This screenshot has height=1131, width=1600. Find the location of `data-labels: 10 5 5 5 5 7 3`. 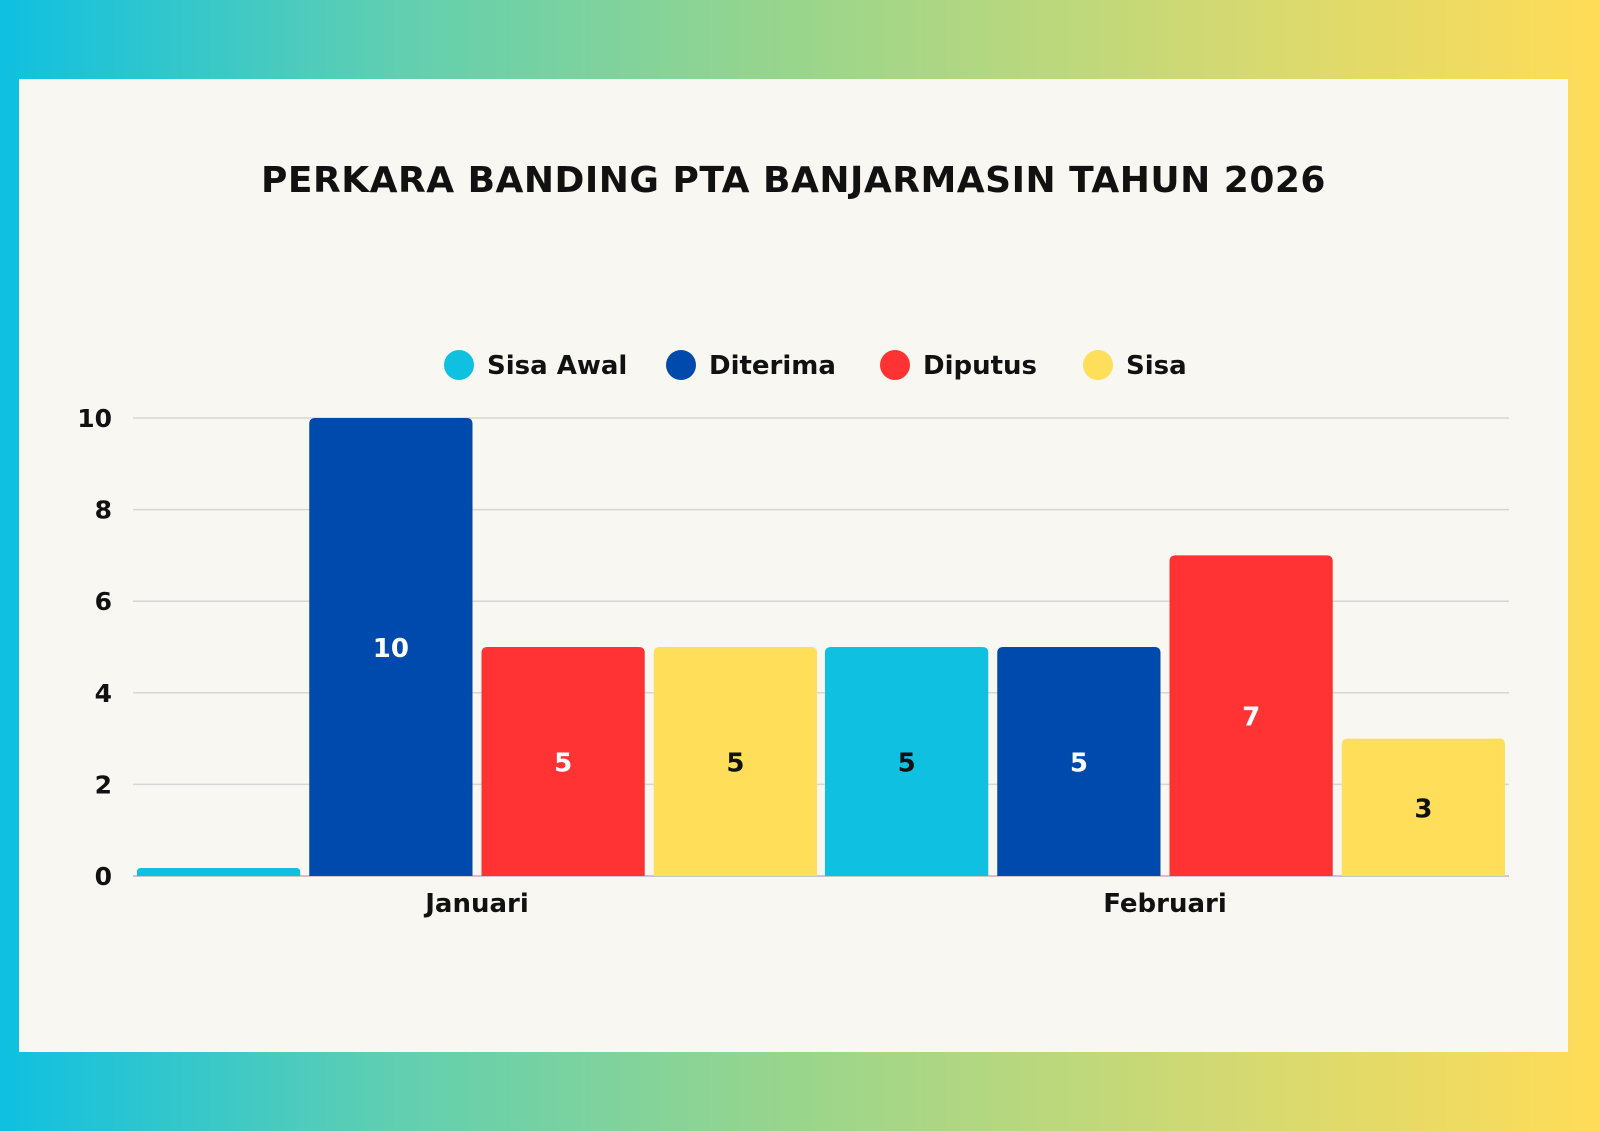

data-labels: 10 5 5 5 5 7 3 is located at coordinates (903, 729).